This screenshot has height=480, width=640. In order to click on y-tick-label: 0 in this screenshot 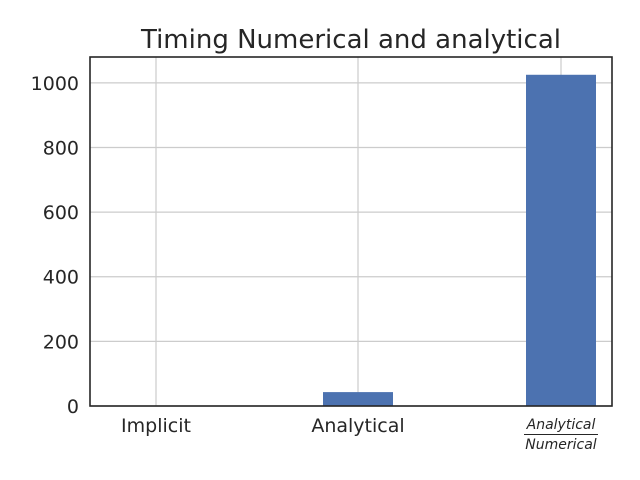, I will do `click(73, 407)`.